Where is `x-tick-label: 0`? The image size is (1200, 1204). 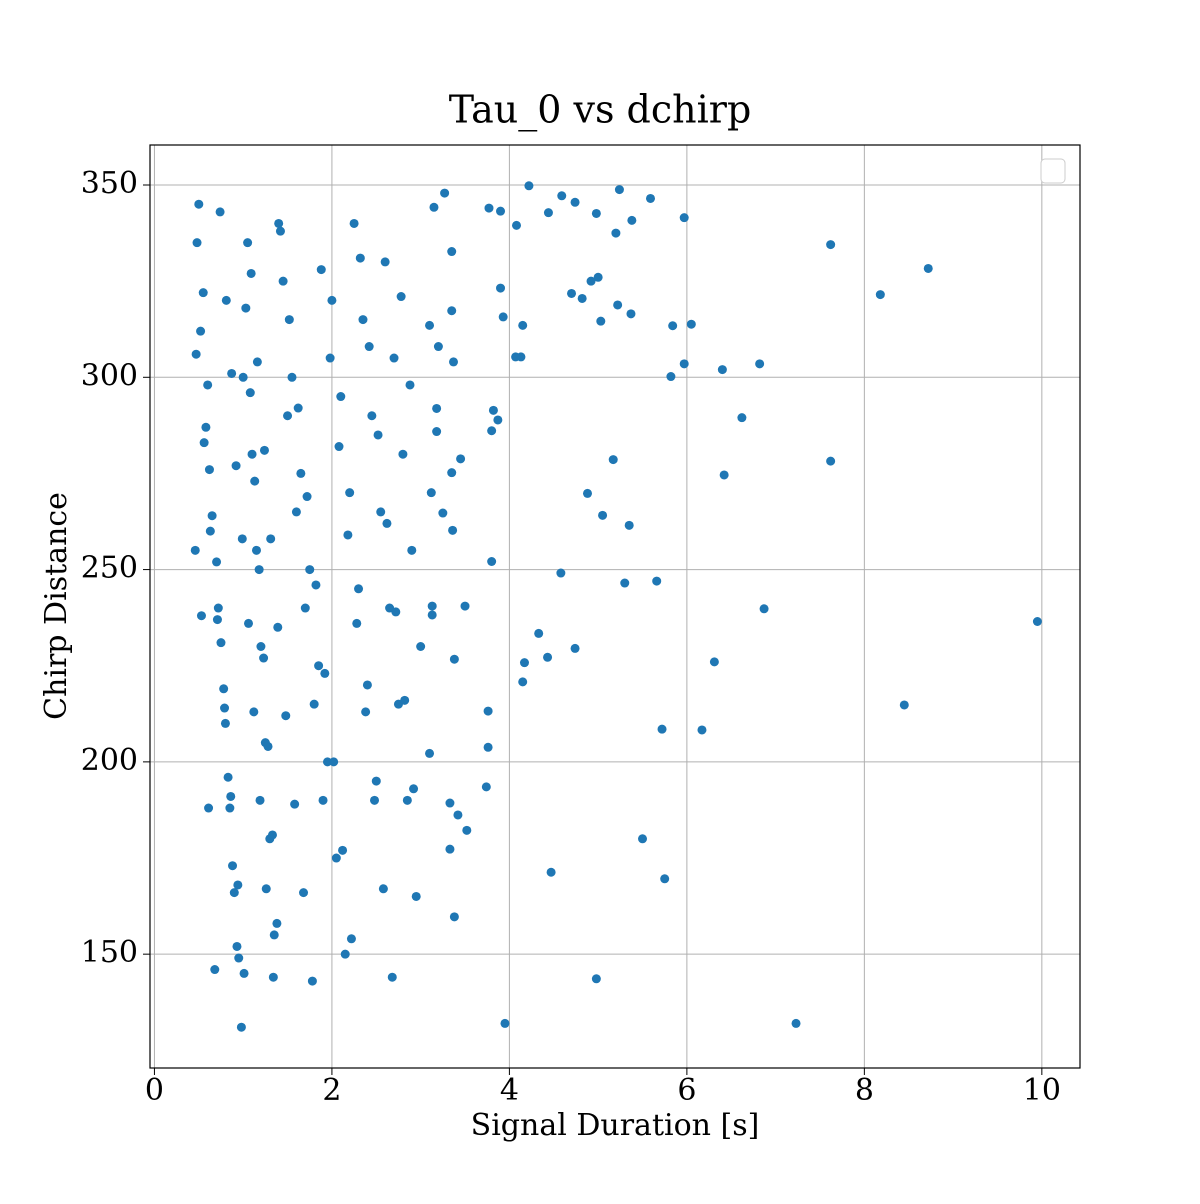 x-tick-label: 0 is located at coordinates (154, 1090).